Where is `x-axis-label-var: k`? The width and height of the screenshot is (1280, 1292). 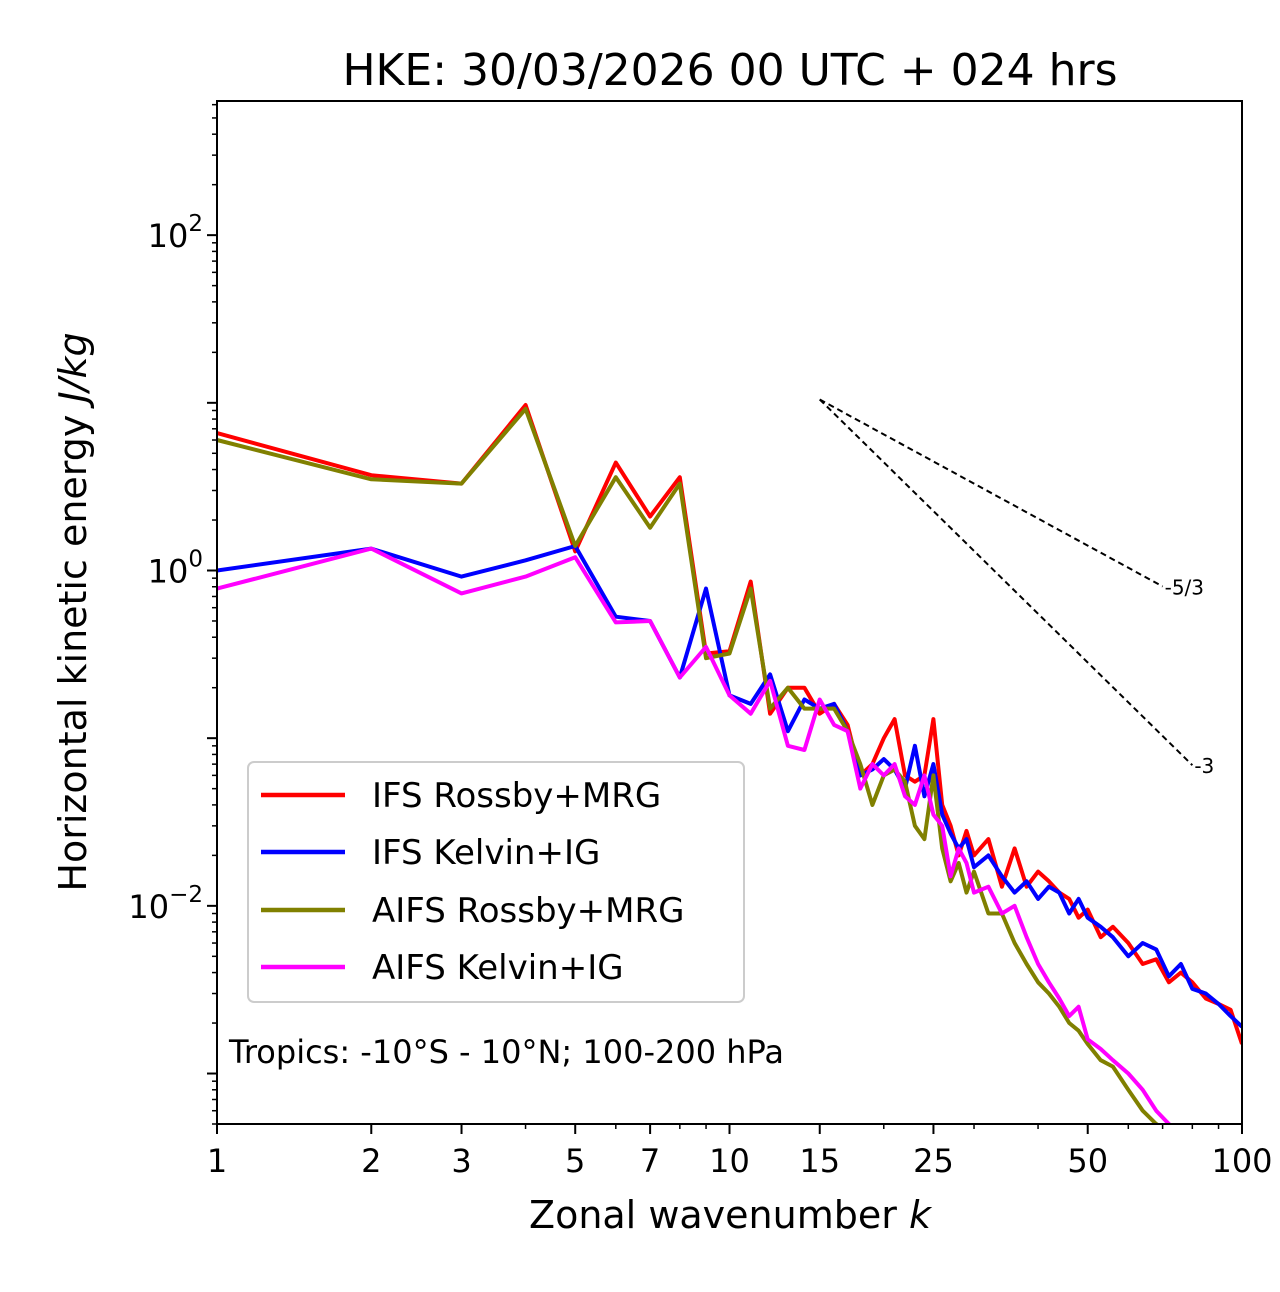 x-axis-label-var: k is located at coordinates (921, 1215).